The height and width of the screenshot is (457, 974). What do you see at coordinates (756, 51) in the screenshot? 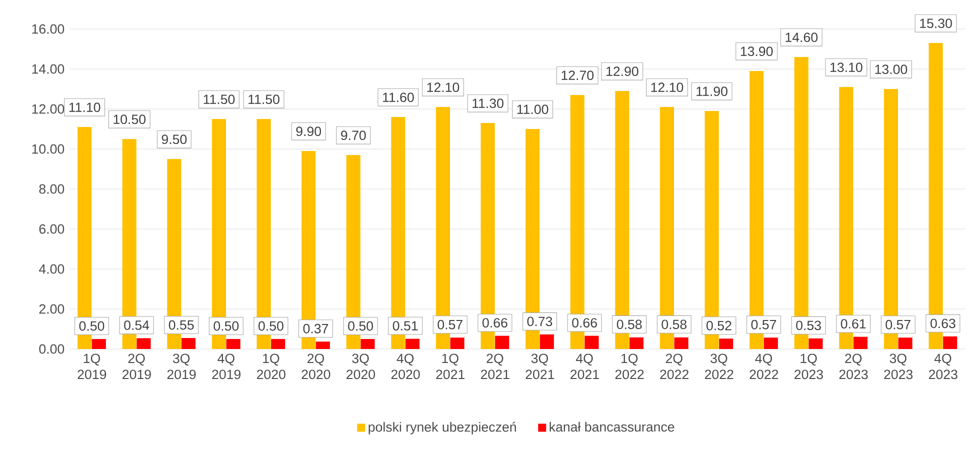
I see `data-label: 13.90` at bounding box center [756, 51].